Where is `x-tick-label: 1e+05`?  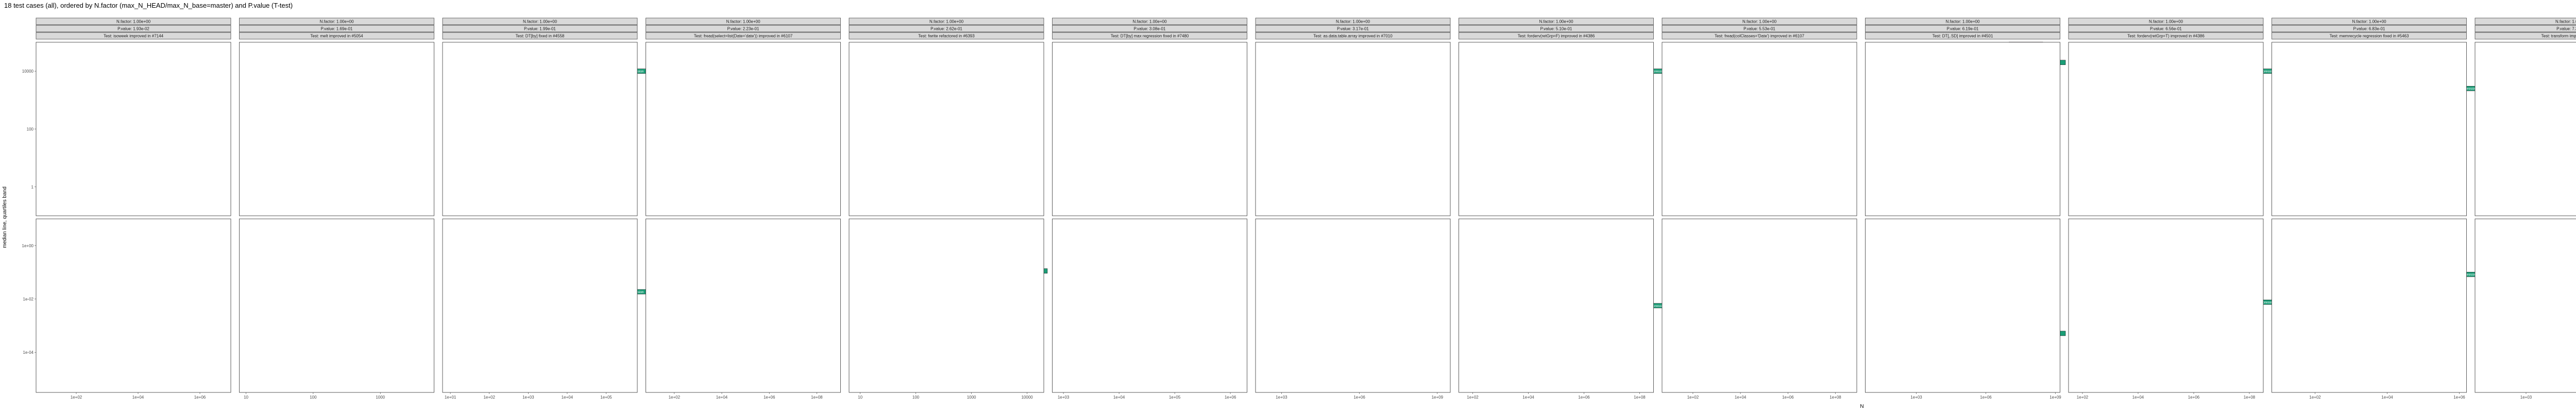
x-tick-label: 1e+05 is located at coordinates (606, 398).